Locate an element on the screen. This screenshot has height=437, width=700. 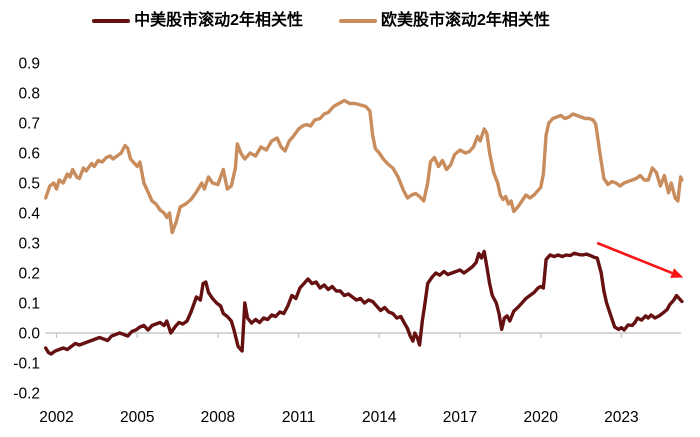
x-tick-label: 2011 is located at coordinates (298, 417).